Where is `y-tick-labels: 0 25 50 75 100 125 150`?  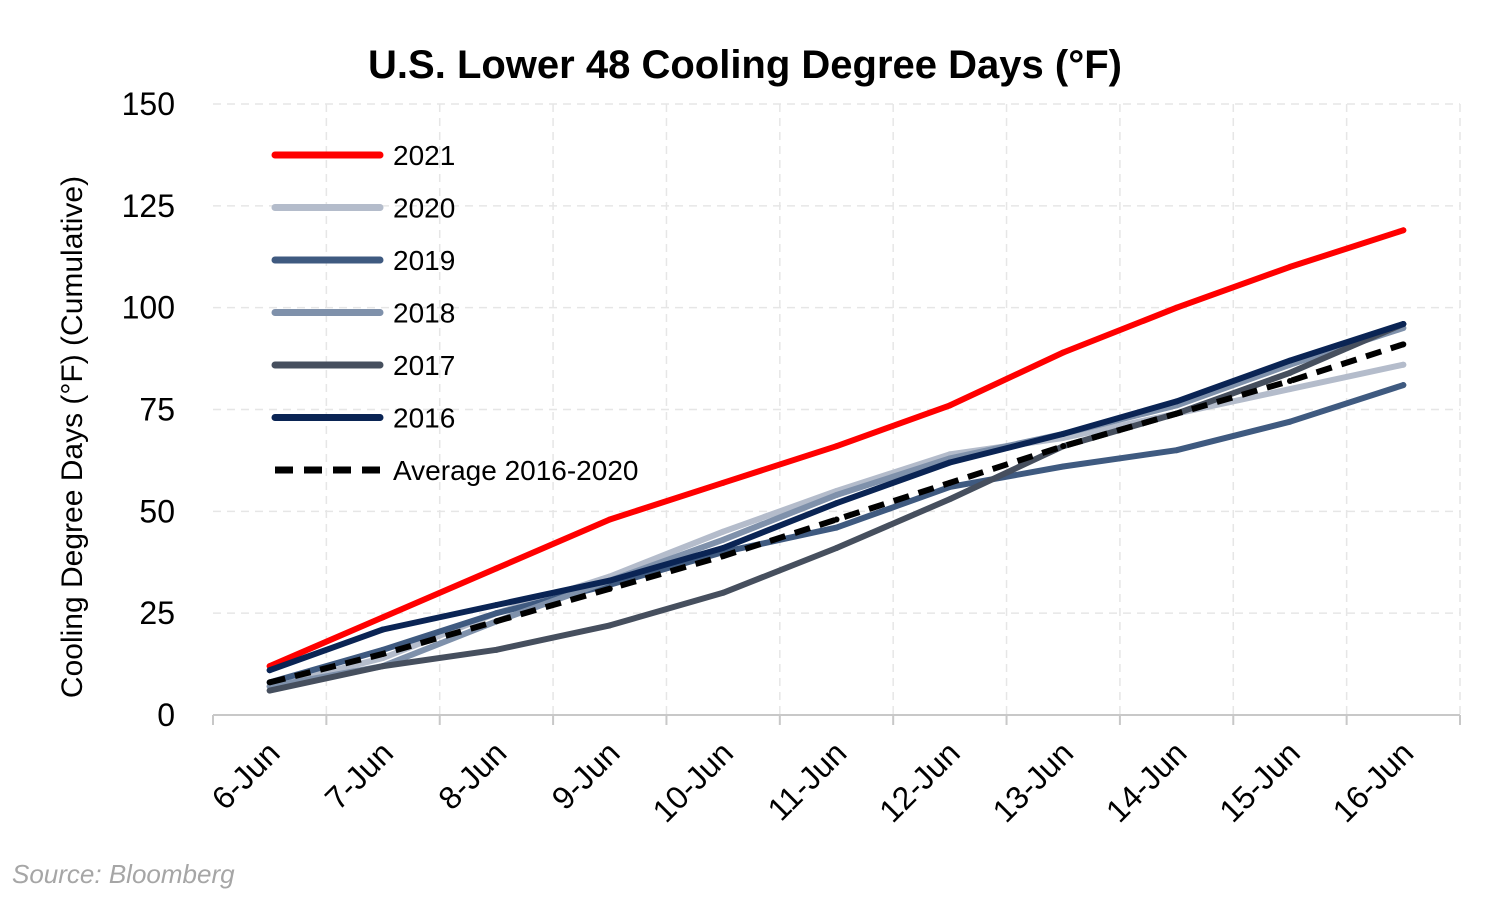
y-tick-labels: 0 25 50 75 100 125 150 is located at coordinates (148, 409).